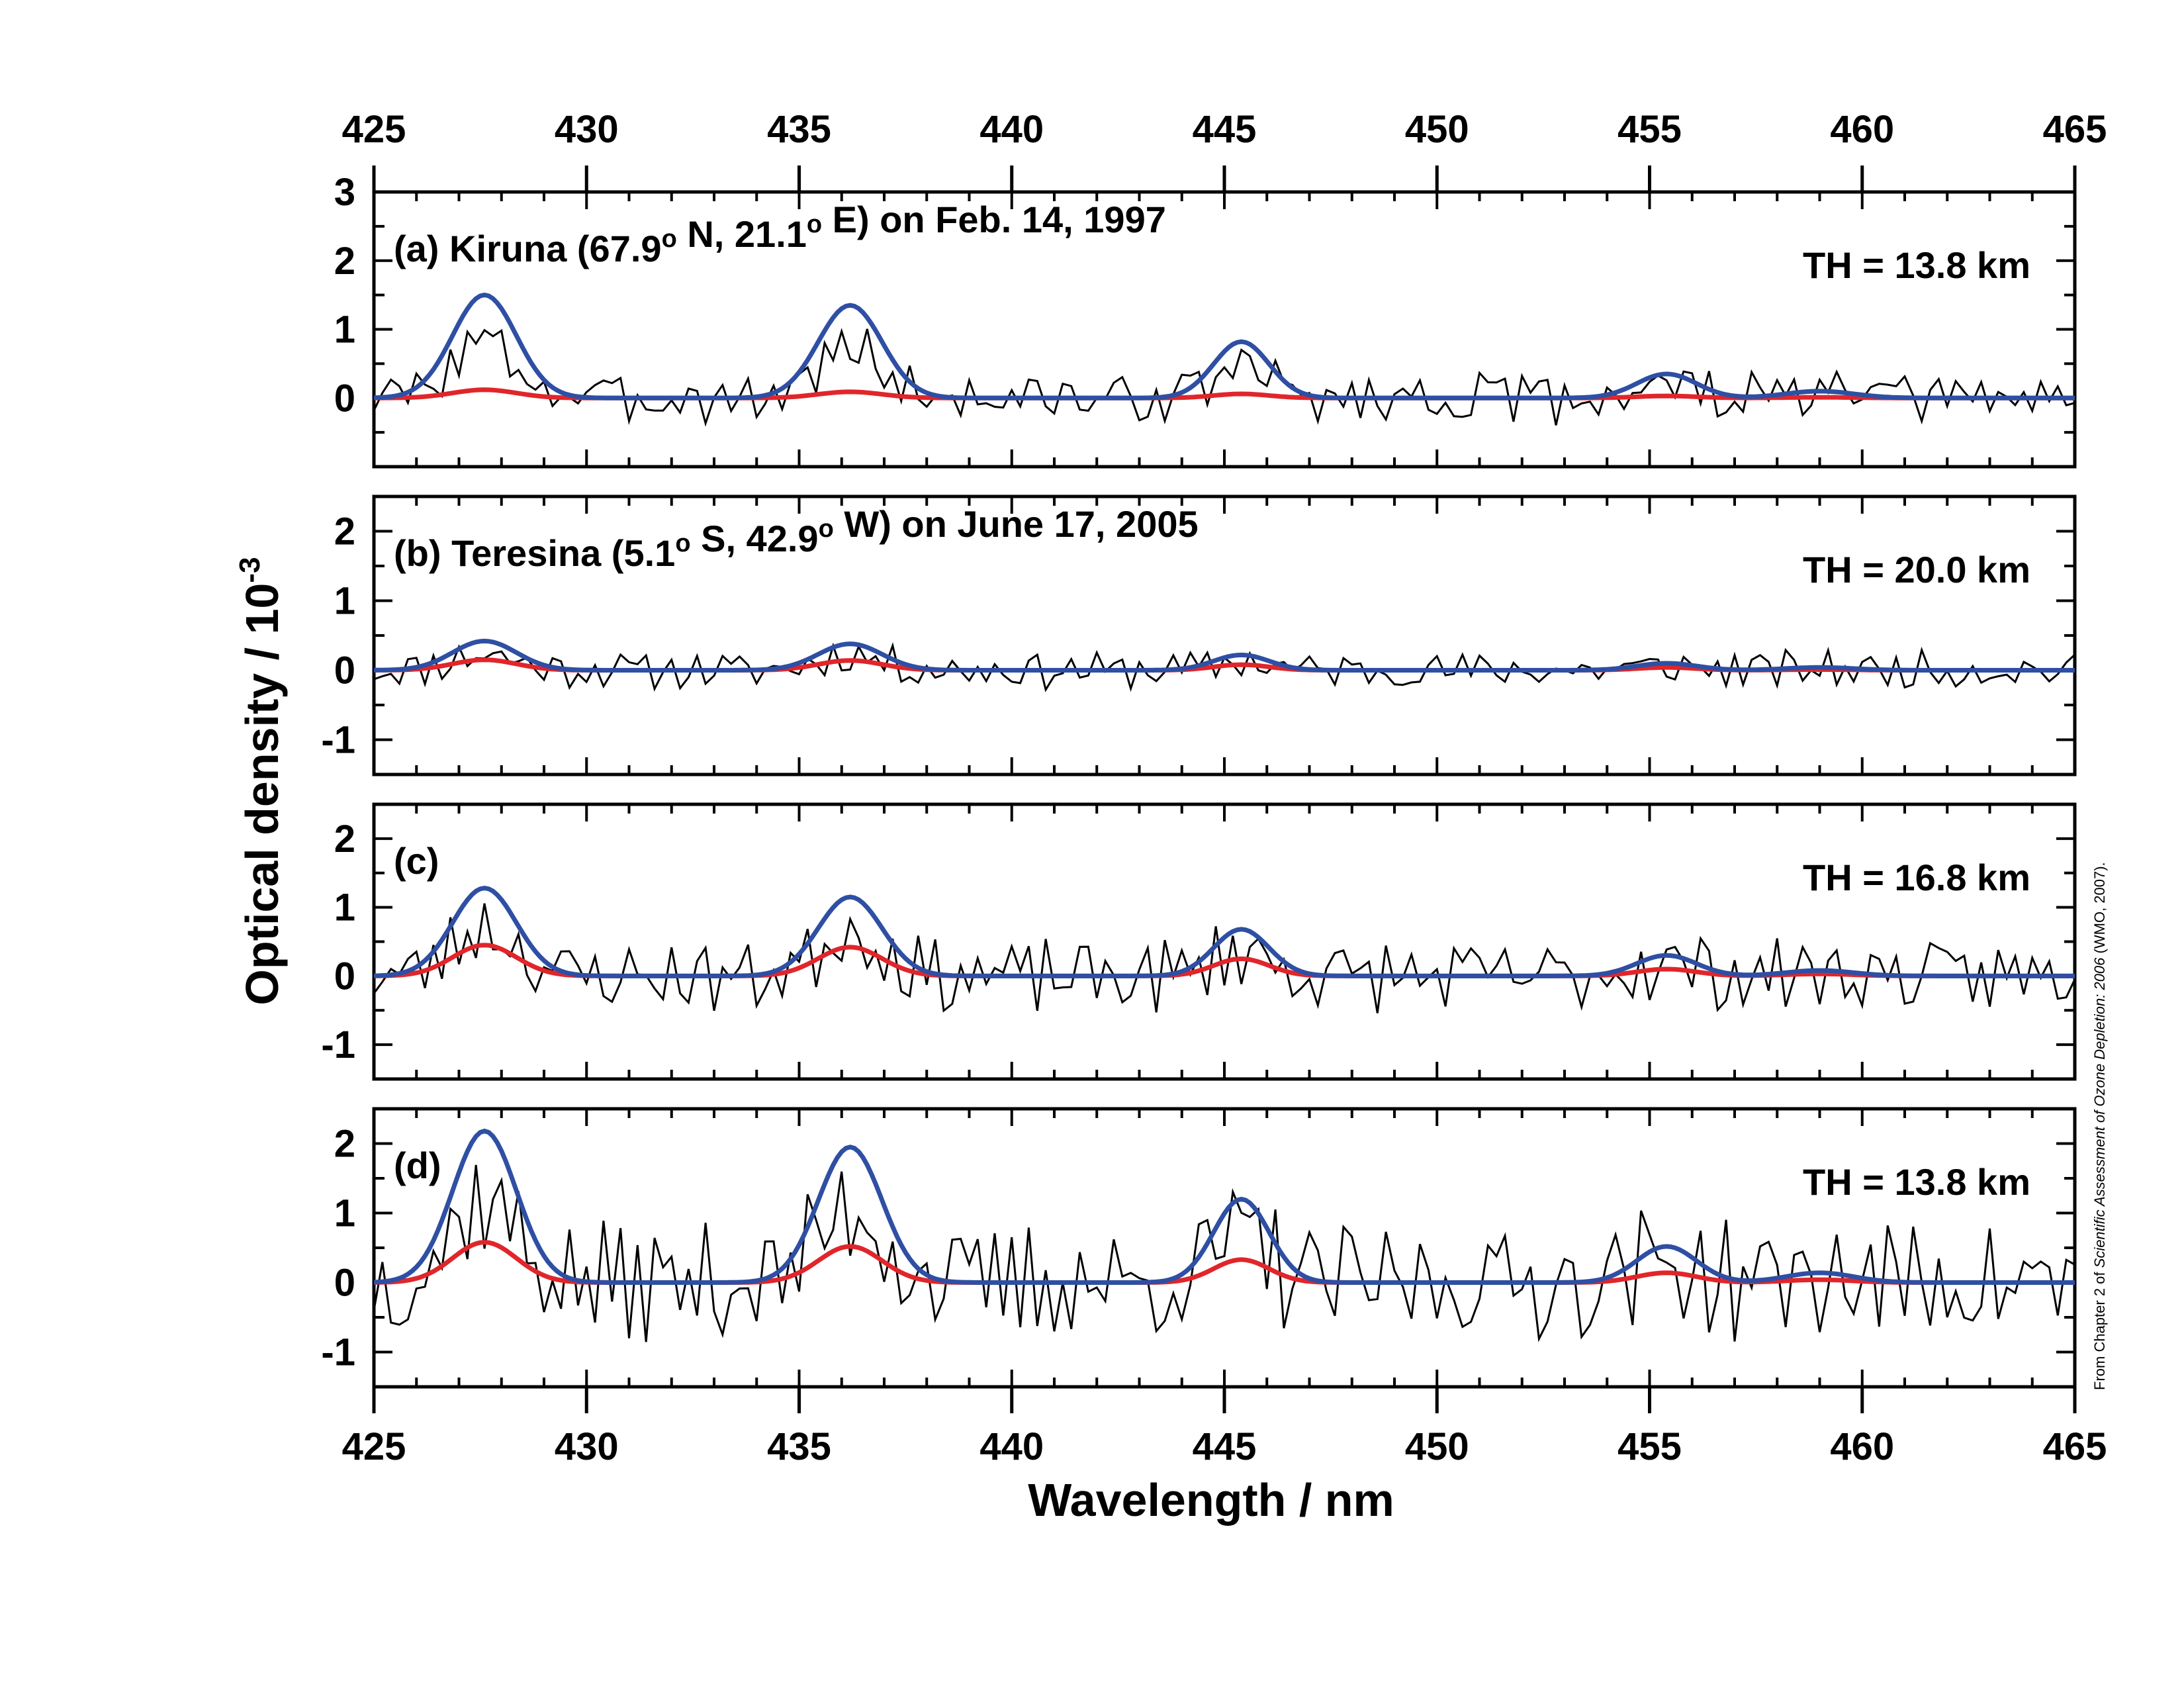 The width and height of the screenshot is (2184, 1688). I want to click on series-fit-blue-d, so click(1224, 1206).